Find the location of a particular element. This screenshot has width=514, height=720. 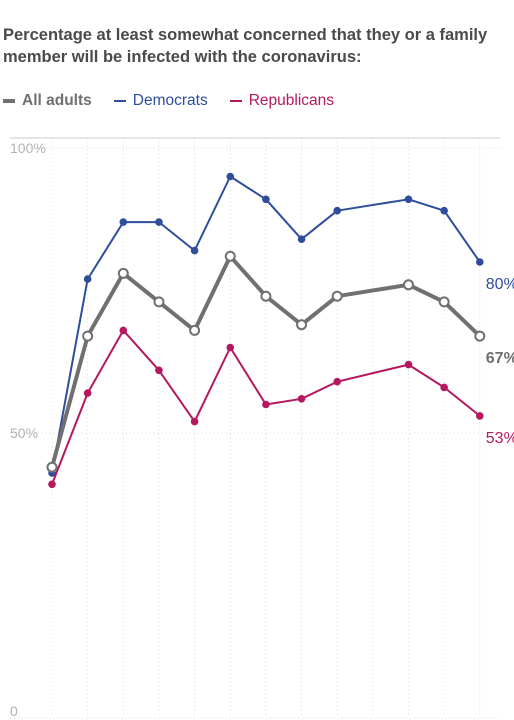

legend-item-democrats: Democrats is located at coordinates (160, 101).